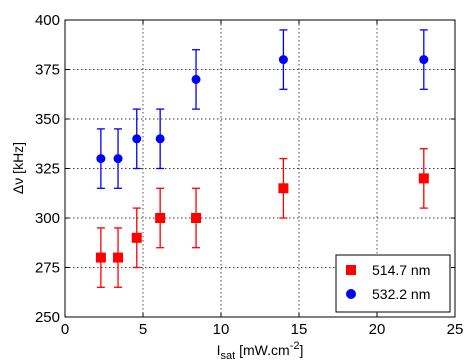 The height and width of the screenshot is (362, 466). Describe the element at coordinates (65, 329) in the screenshot. I see `x-tick-label: 0` at that location.